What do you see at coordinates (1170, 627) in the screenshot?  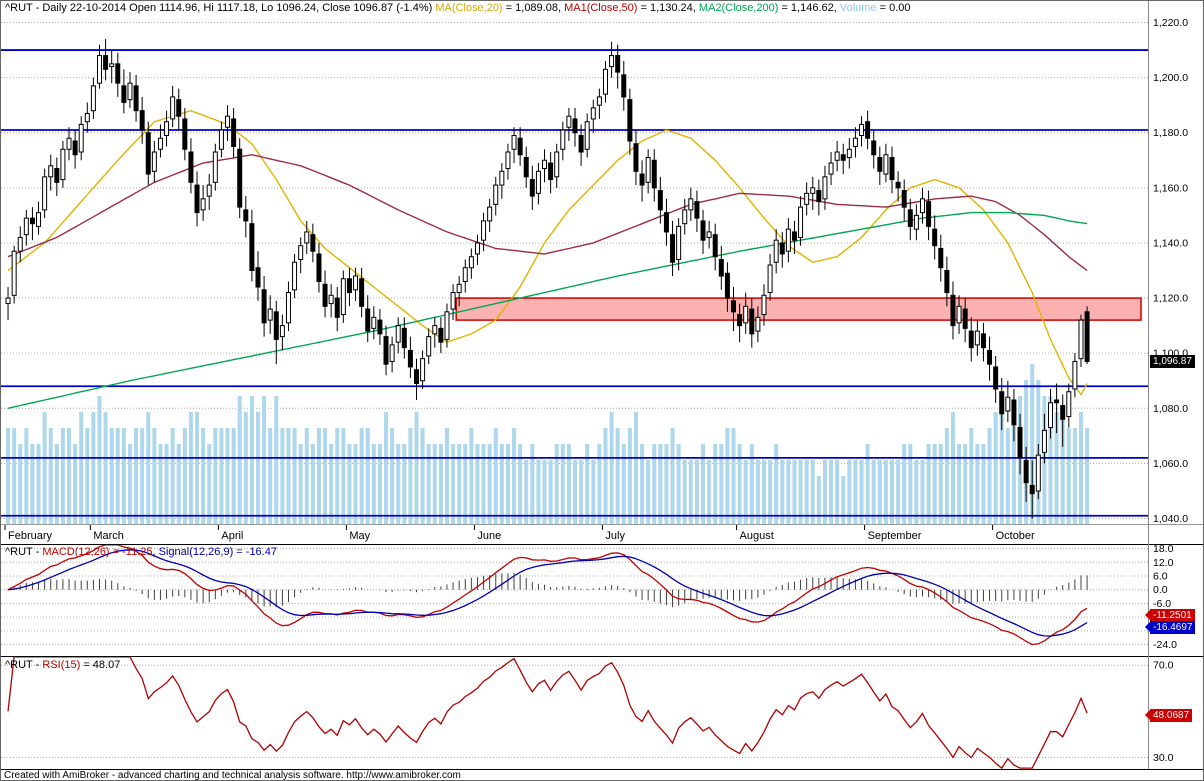 I see `signal-value-tag: -16.4697` at bounding box center [1170, 627].